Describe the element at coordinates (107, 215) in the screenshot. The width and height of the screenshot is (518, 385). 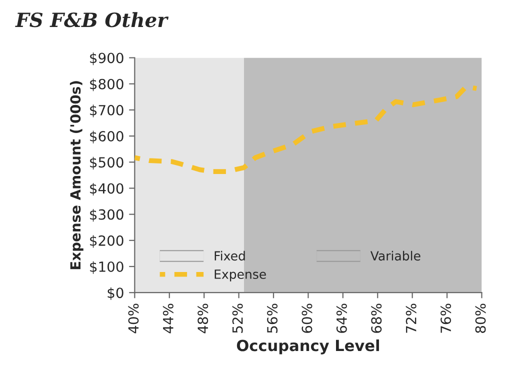
I see `y-tick-label: $300` at that location.